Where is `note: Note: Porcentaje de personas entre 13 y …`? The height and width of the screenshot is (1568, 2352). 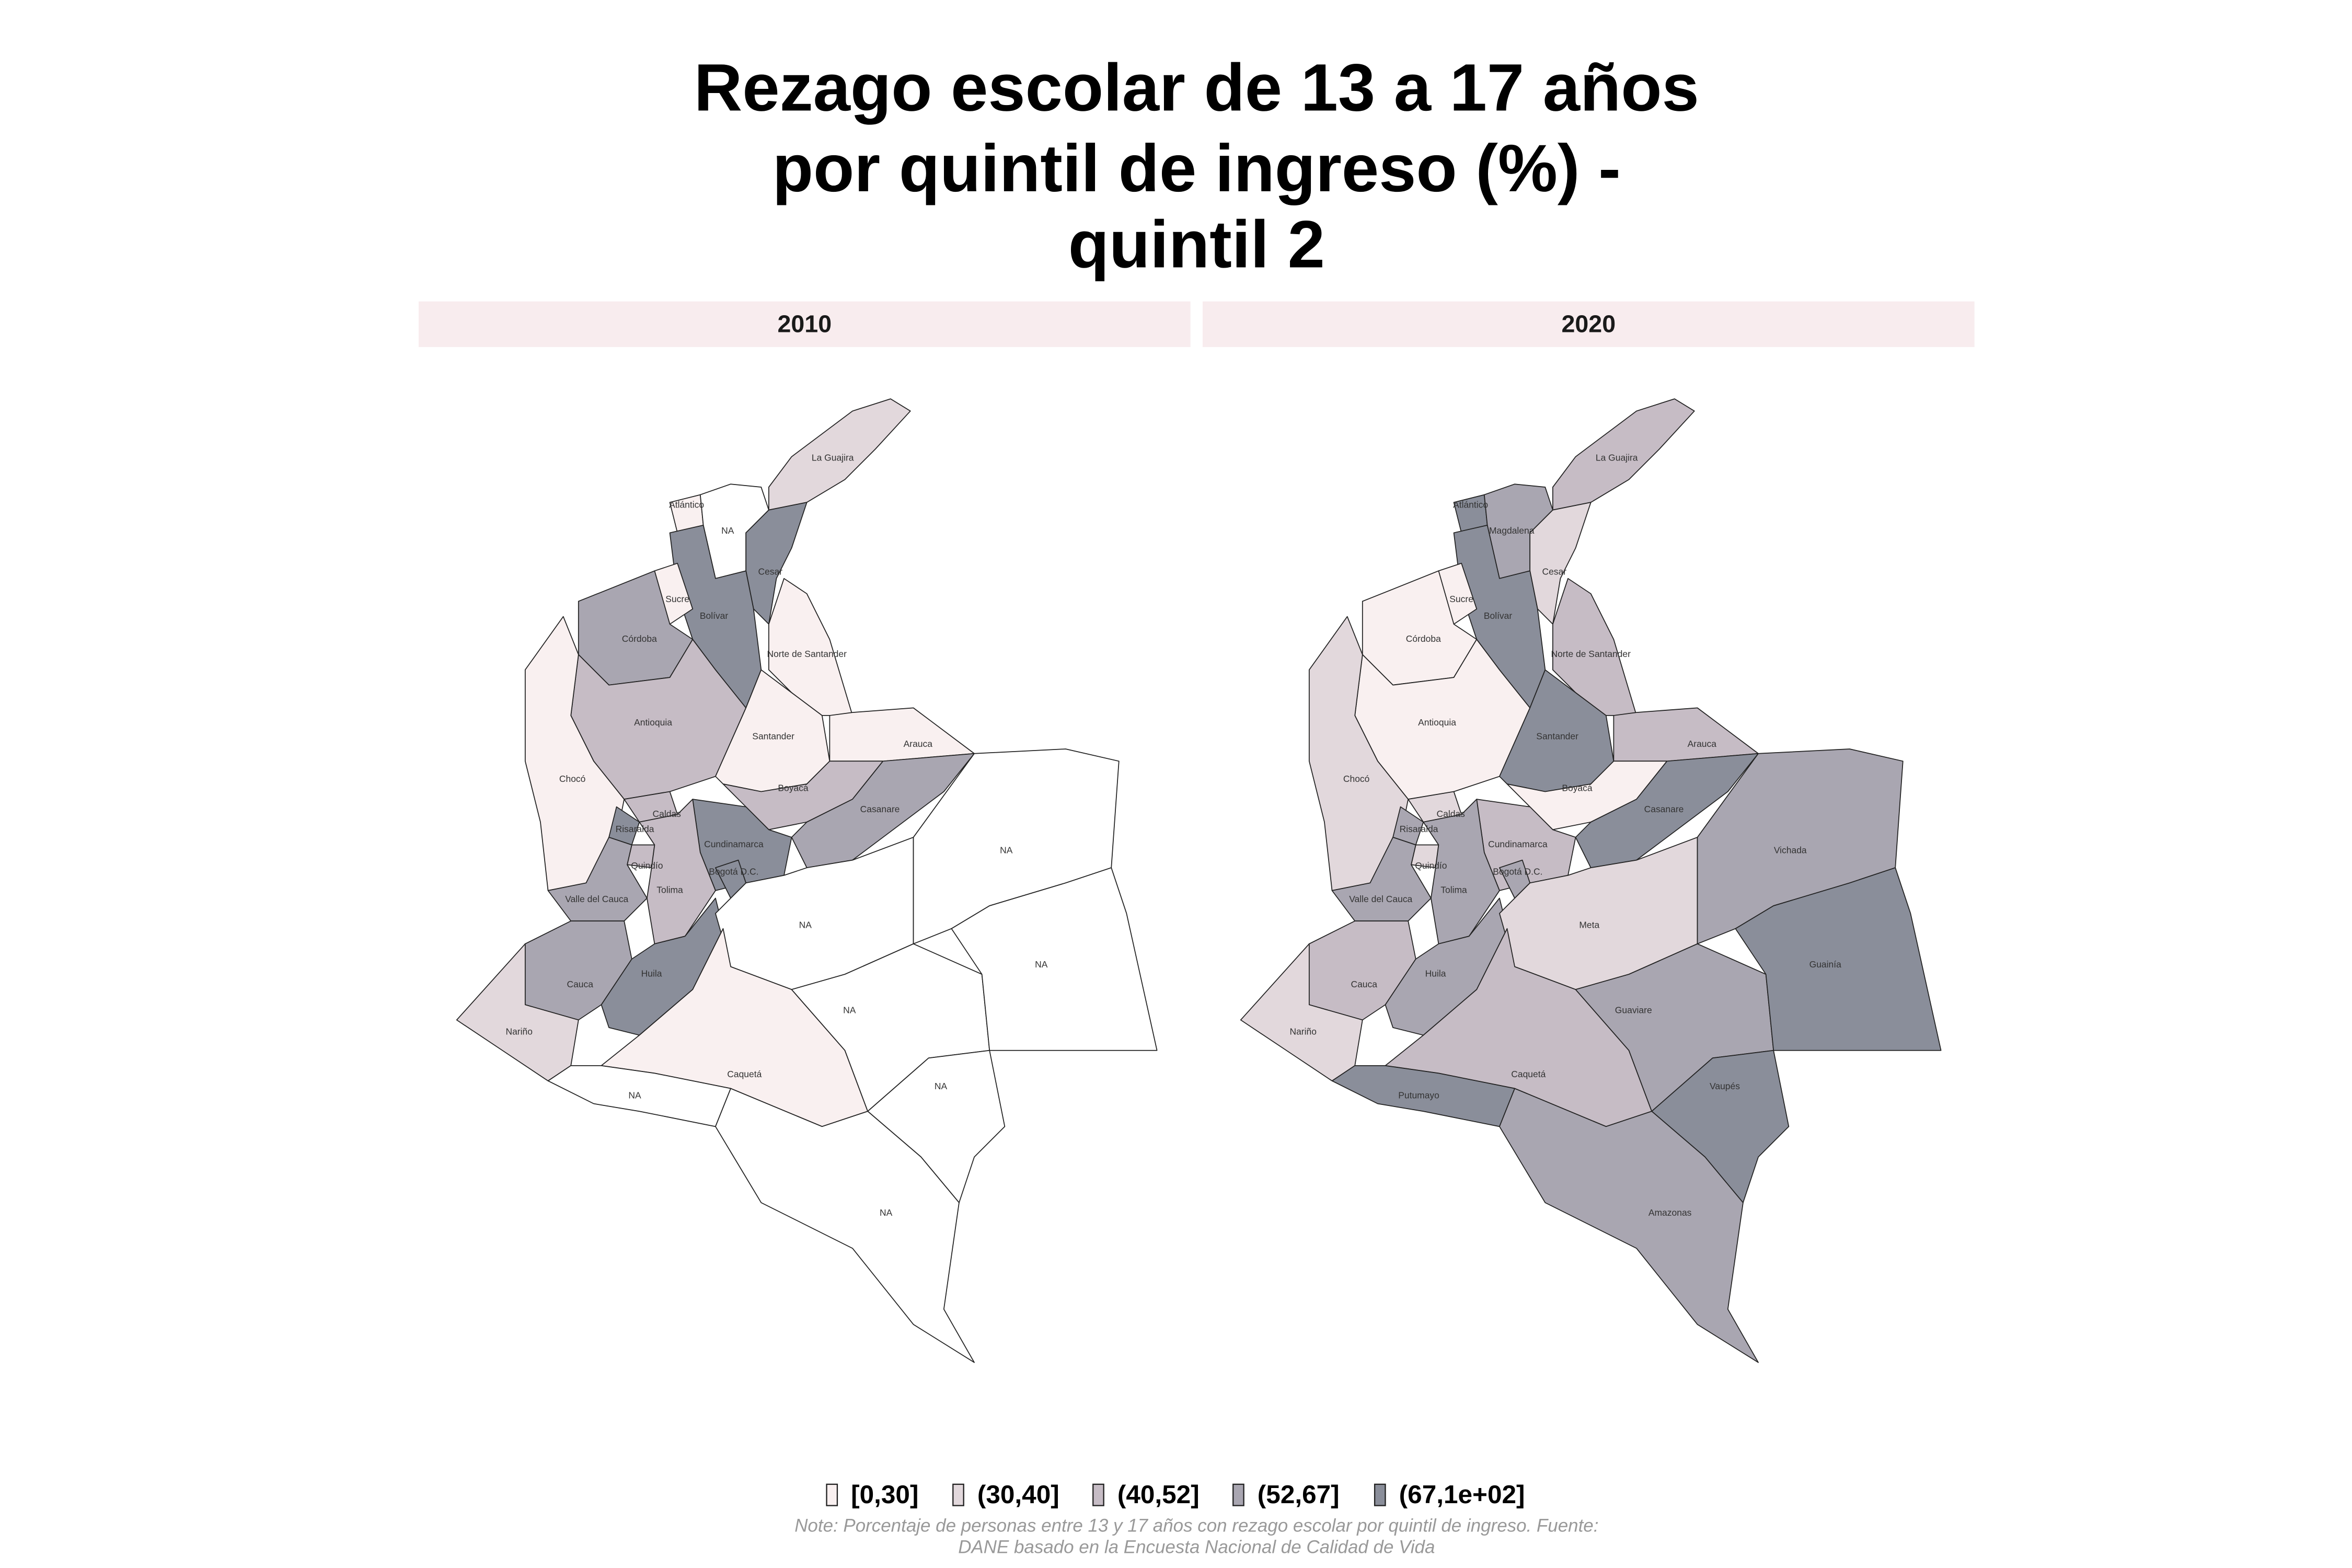
note: Note: Porcentaje de personas entre 13 y … is located at coordinates (1196, 1526).